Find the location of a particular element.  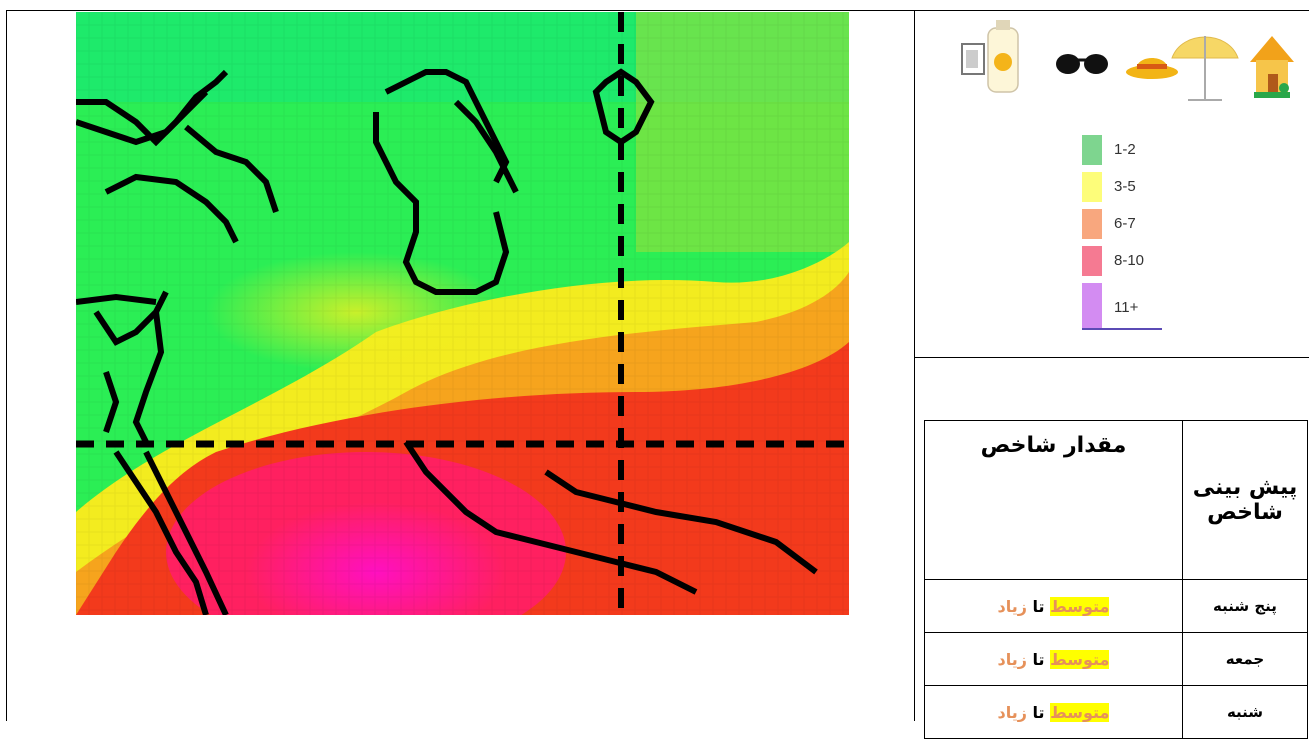

legend-item: 8-10 is located at coordinates (1137, 261).